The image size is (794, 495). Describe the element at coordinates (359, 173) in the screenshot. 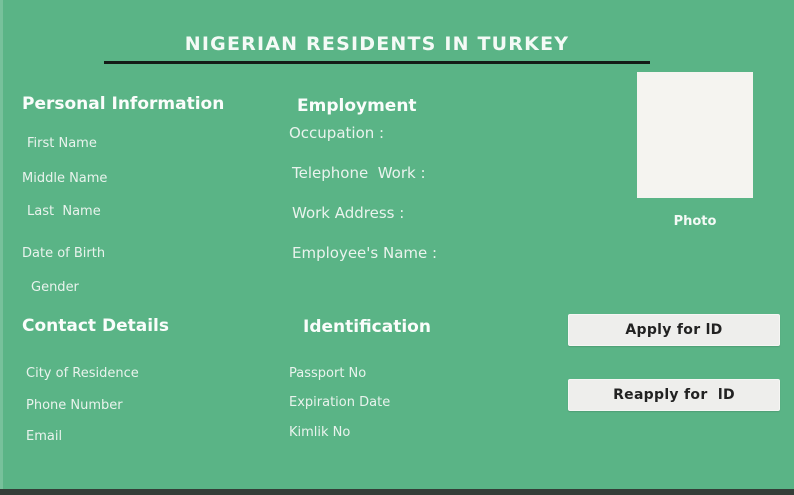

I see `field-label-telephone-work: Telephone Work :` at that location.